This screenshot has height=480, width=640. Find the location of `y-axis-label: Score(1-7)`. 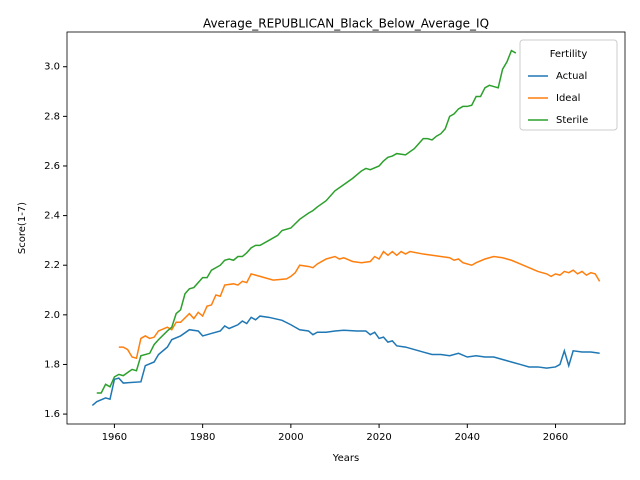

y-axis-label: Score(1-7) is located at coordinates (22, 228).